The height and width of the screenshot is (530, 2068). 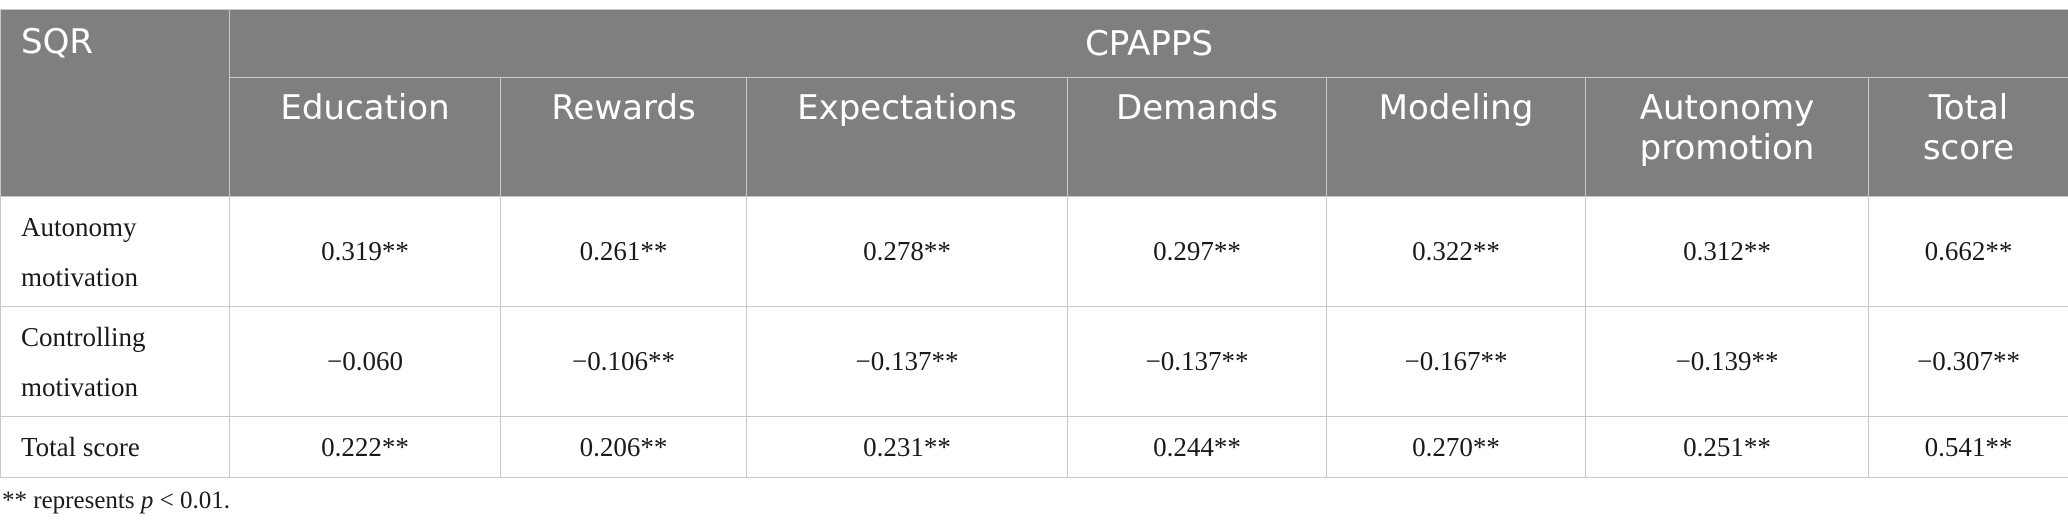 I want to click on table-cell: 0.322**, so click(x=1456, y=251).